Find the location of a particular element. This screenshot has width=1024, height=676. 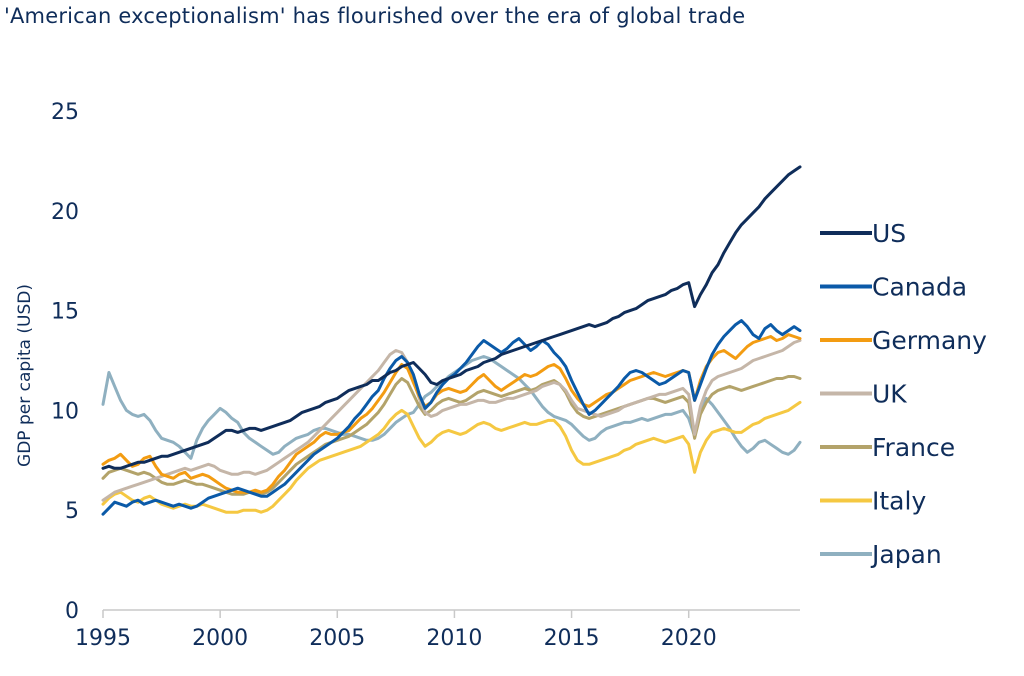

y-tick-label: 10 is located at coordinates (65, 411).